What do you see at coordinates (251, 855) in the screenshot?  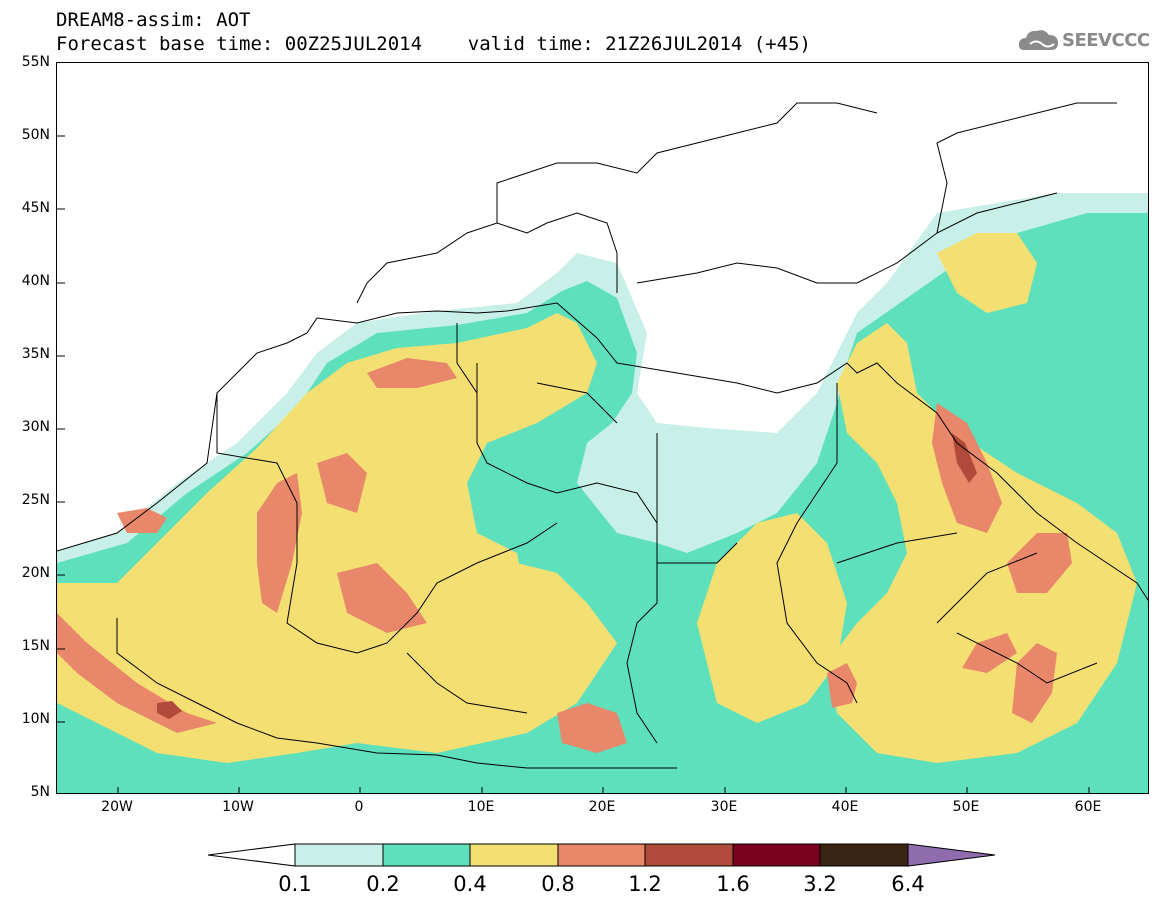 I see `colorbar-under-arrow` at bounding box center [251, 855].